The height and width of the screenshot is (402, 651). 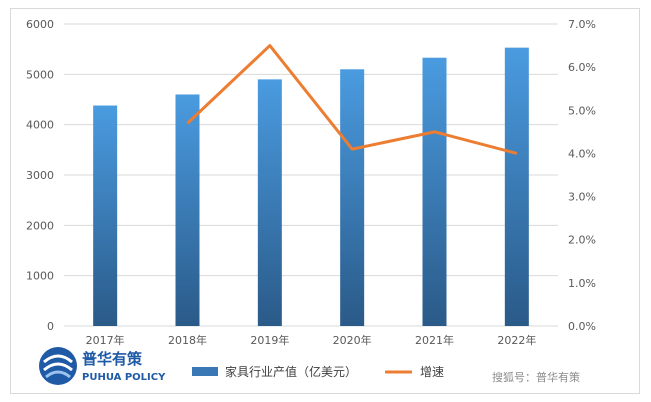 What do you see at coordinates (582, 326) in the screenshot?
I see `right-axis-tick-label: 0.0%` at bounding box center [582, 326].